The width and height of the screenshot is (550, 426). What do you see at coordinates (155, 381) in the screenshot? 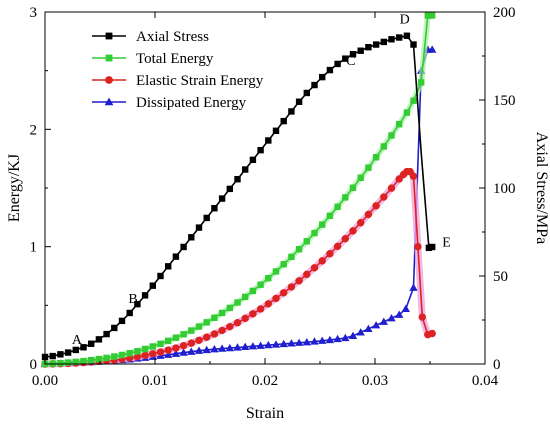
I see `x-tick-label: 0.01` at bounding box center [155, 381].